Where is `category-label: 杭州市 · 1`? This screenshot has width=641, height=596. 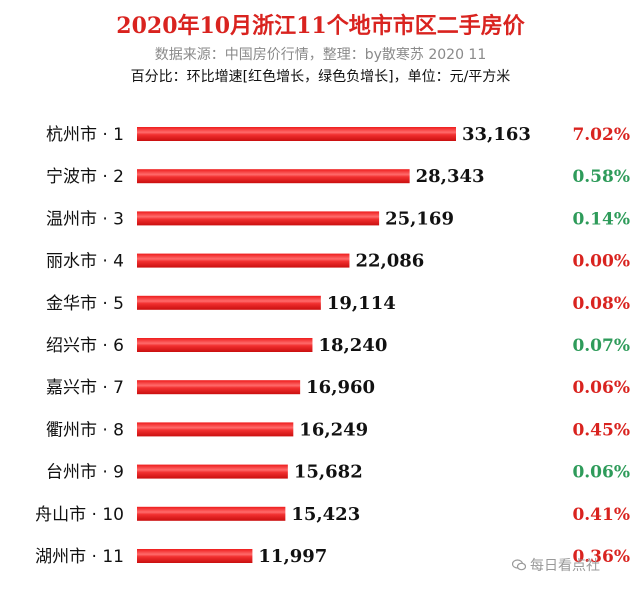
category-label: 杭州市 · 1 is located at coordinates (85, 135).